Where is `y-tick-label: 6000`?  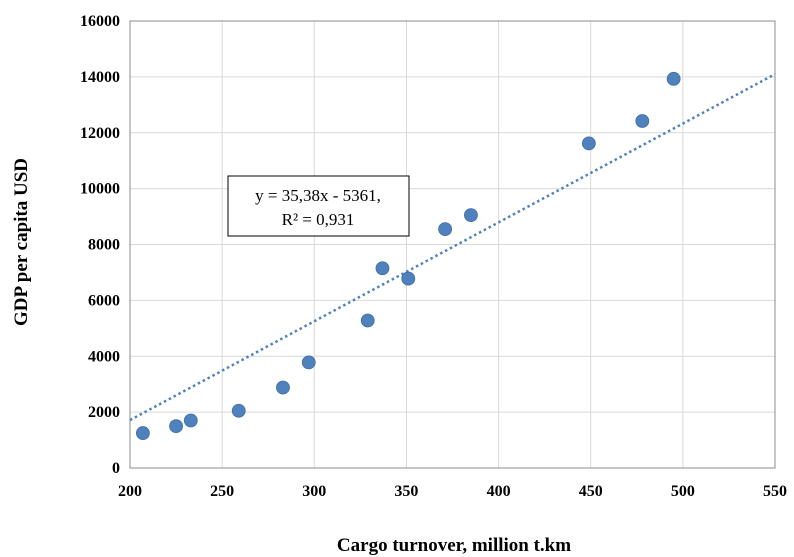
y-tick-label: 6000 is located at coordinates (104, 300).